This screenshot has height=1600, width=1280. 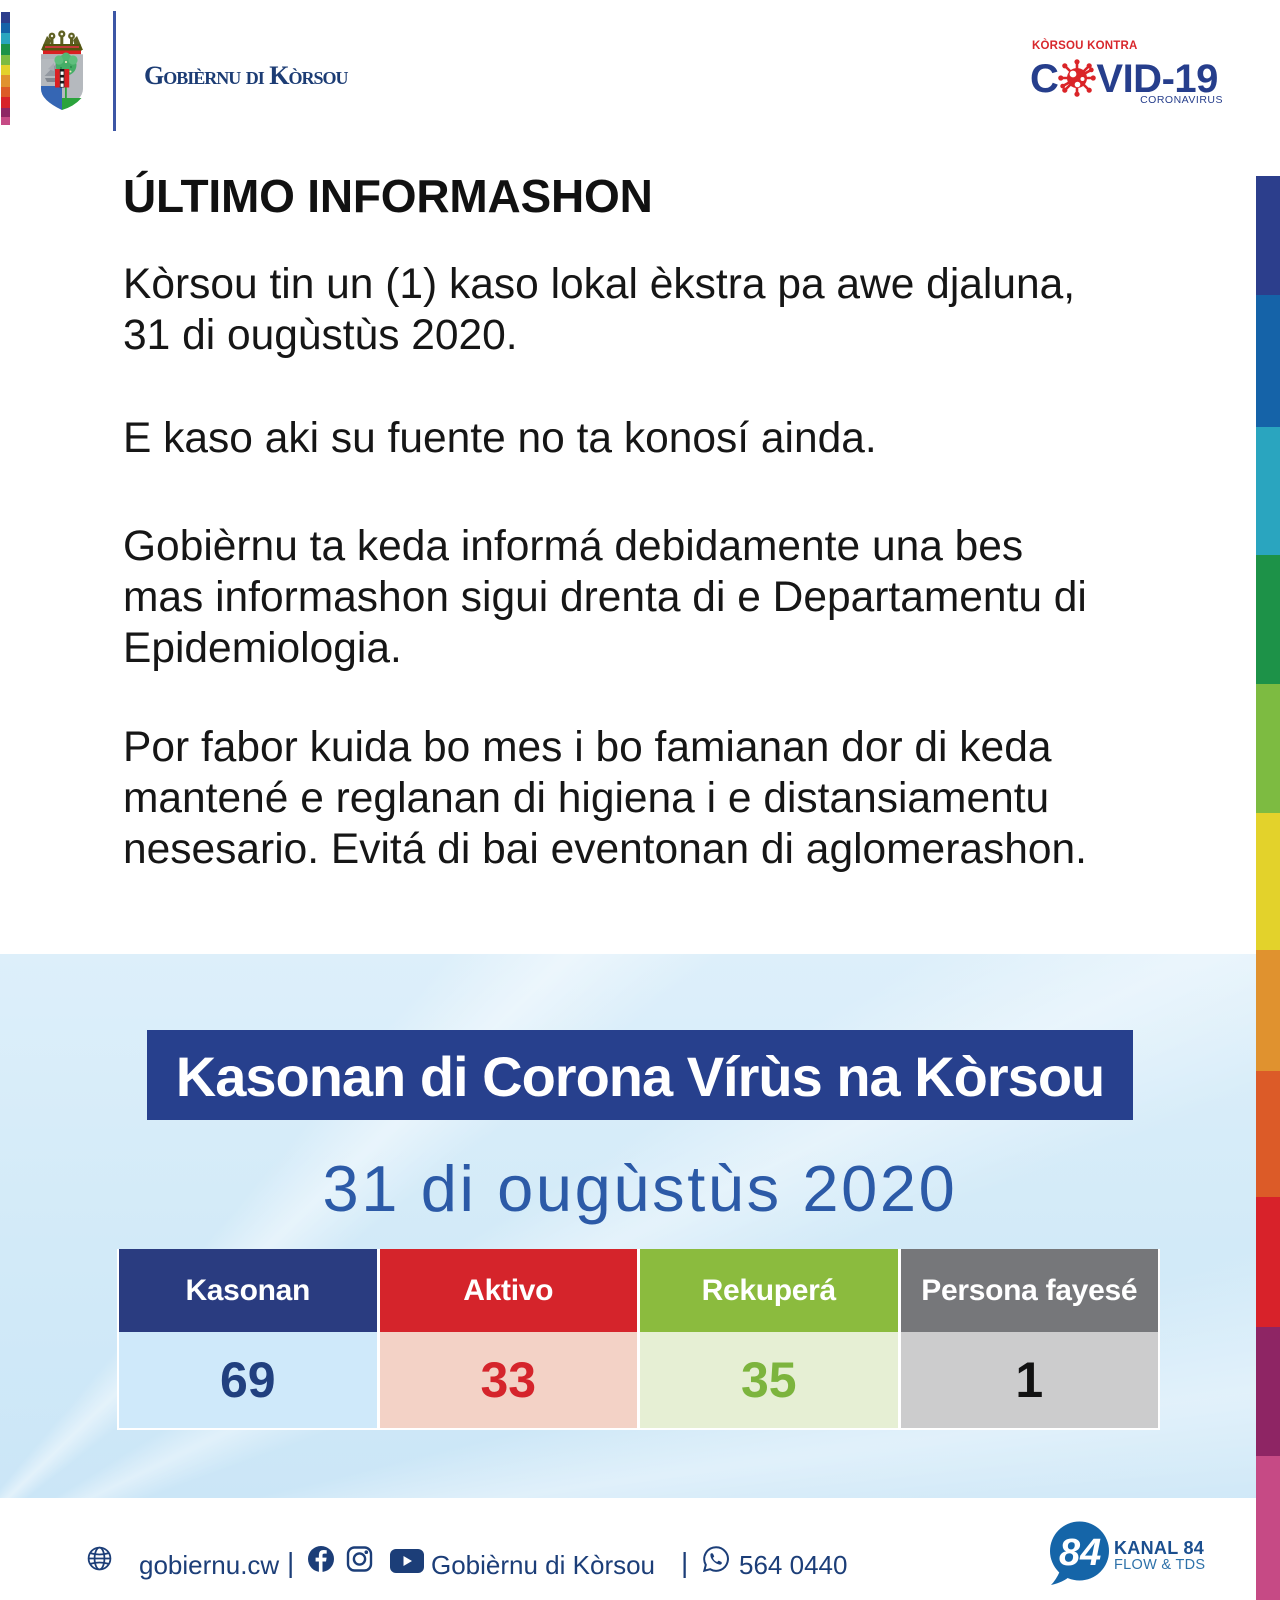 What do you see at coordinates (1080, 1553) in the screenshot?
I see `svg-text: 84` at bounding box center [1080, 1553].